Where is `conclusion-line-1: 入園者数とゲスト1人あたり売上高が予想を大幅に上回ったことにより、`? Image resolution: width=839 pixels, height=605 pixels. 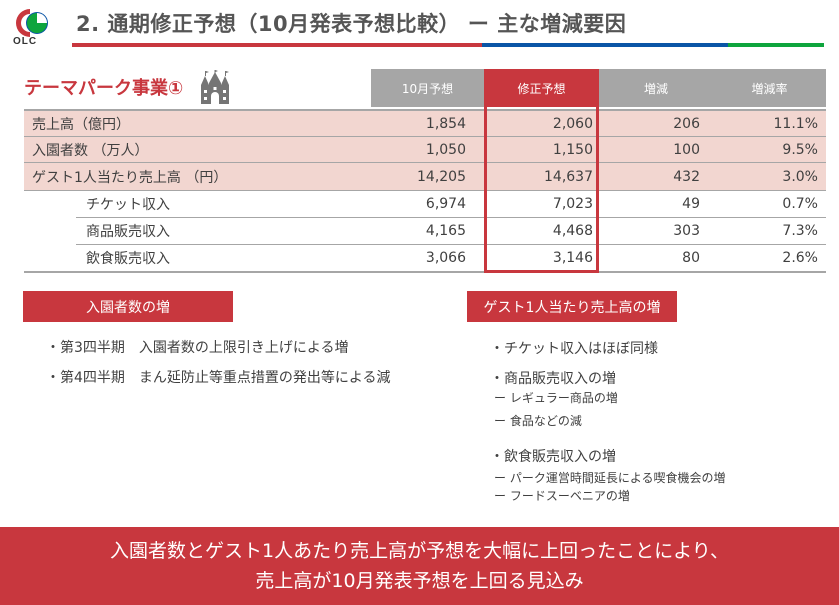
conclusion-line-1: 入園者数とゲスト1人あたり売上高が予想を大幅に上回ったことにより、 is located at coordinates (419, 551).